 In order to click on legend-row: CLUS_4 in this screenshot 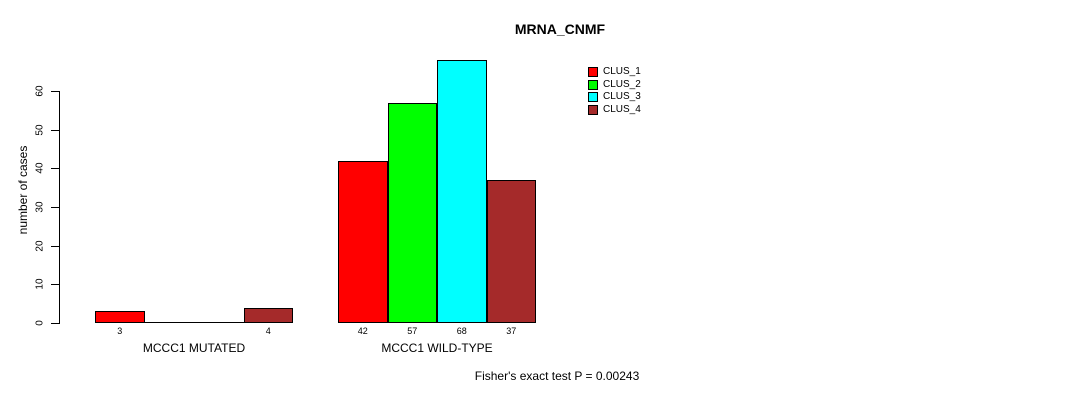, I will do `click(614, 110)`.